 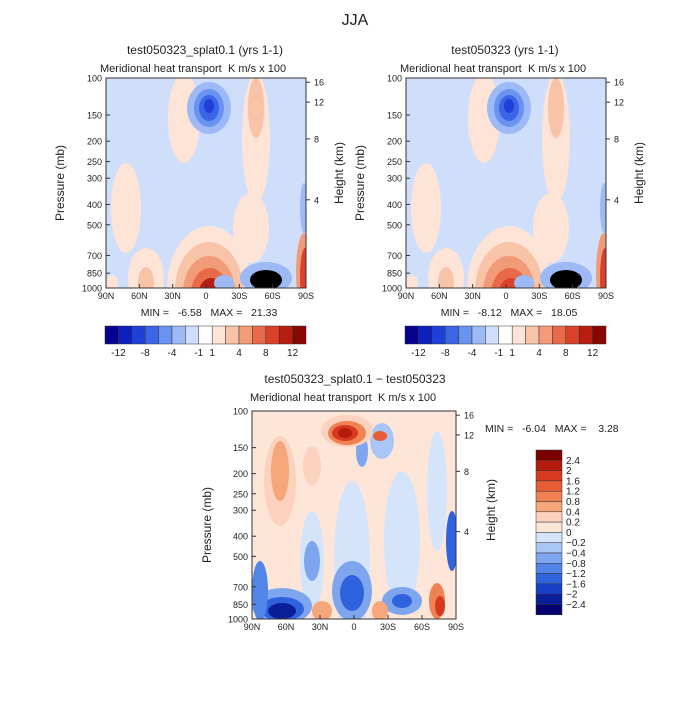 I want to click on neg-column, so click(x=437, y=491).